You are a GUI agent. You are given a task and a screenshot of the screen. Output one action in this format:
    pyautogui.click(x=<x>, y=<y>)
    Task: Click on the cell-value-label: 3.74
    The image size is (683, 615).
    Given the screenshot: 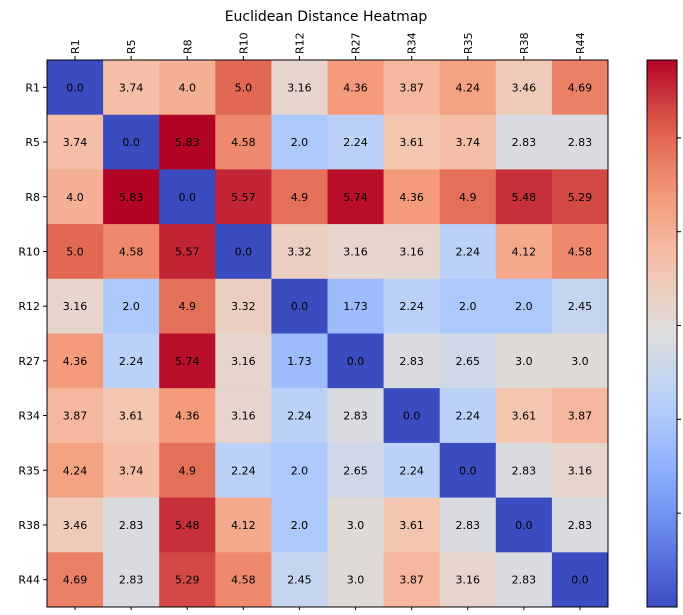 What is the action you would take?
    pyautogui.click(x=75, y=142)
    